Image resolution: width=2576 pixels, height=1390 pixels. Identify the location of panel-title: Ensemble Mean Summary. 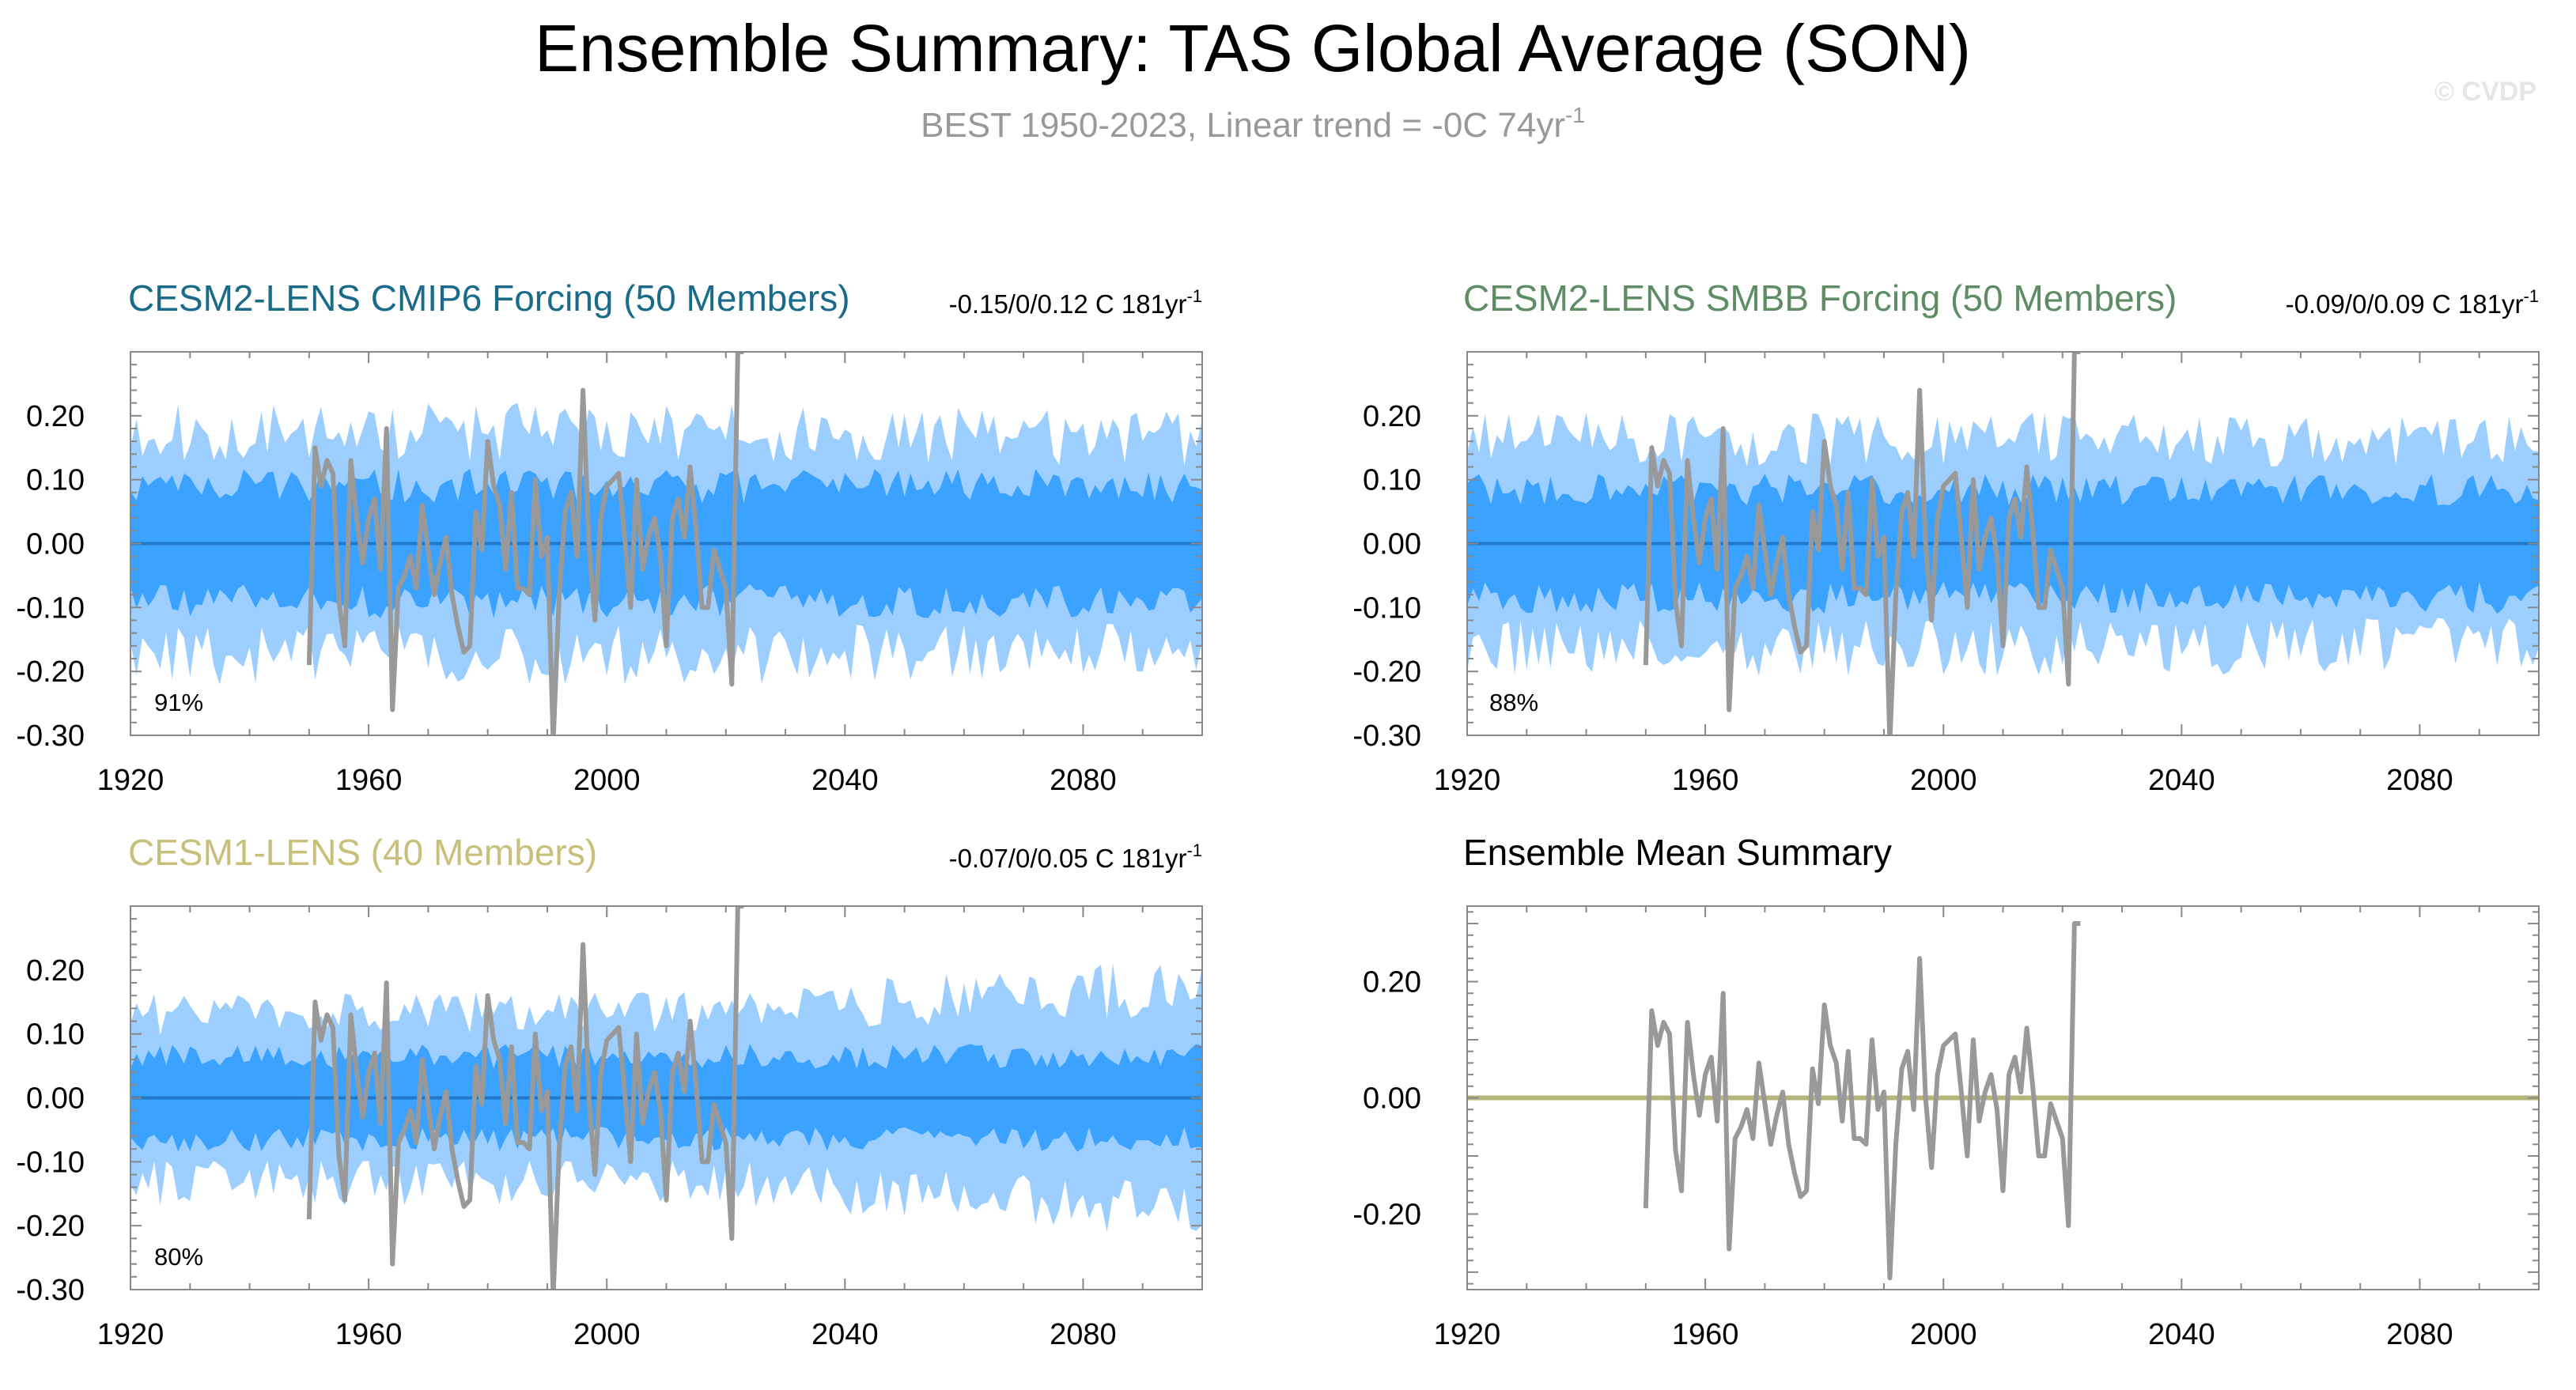
(1678, 852).